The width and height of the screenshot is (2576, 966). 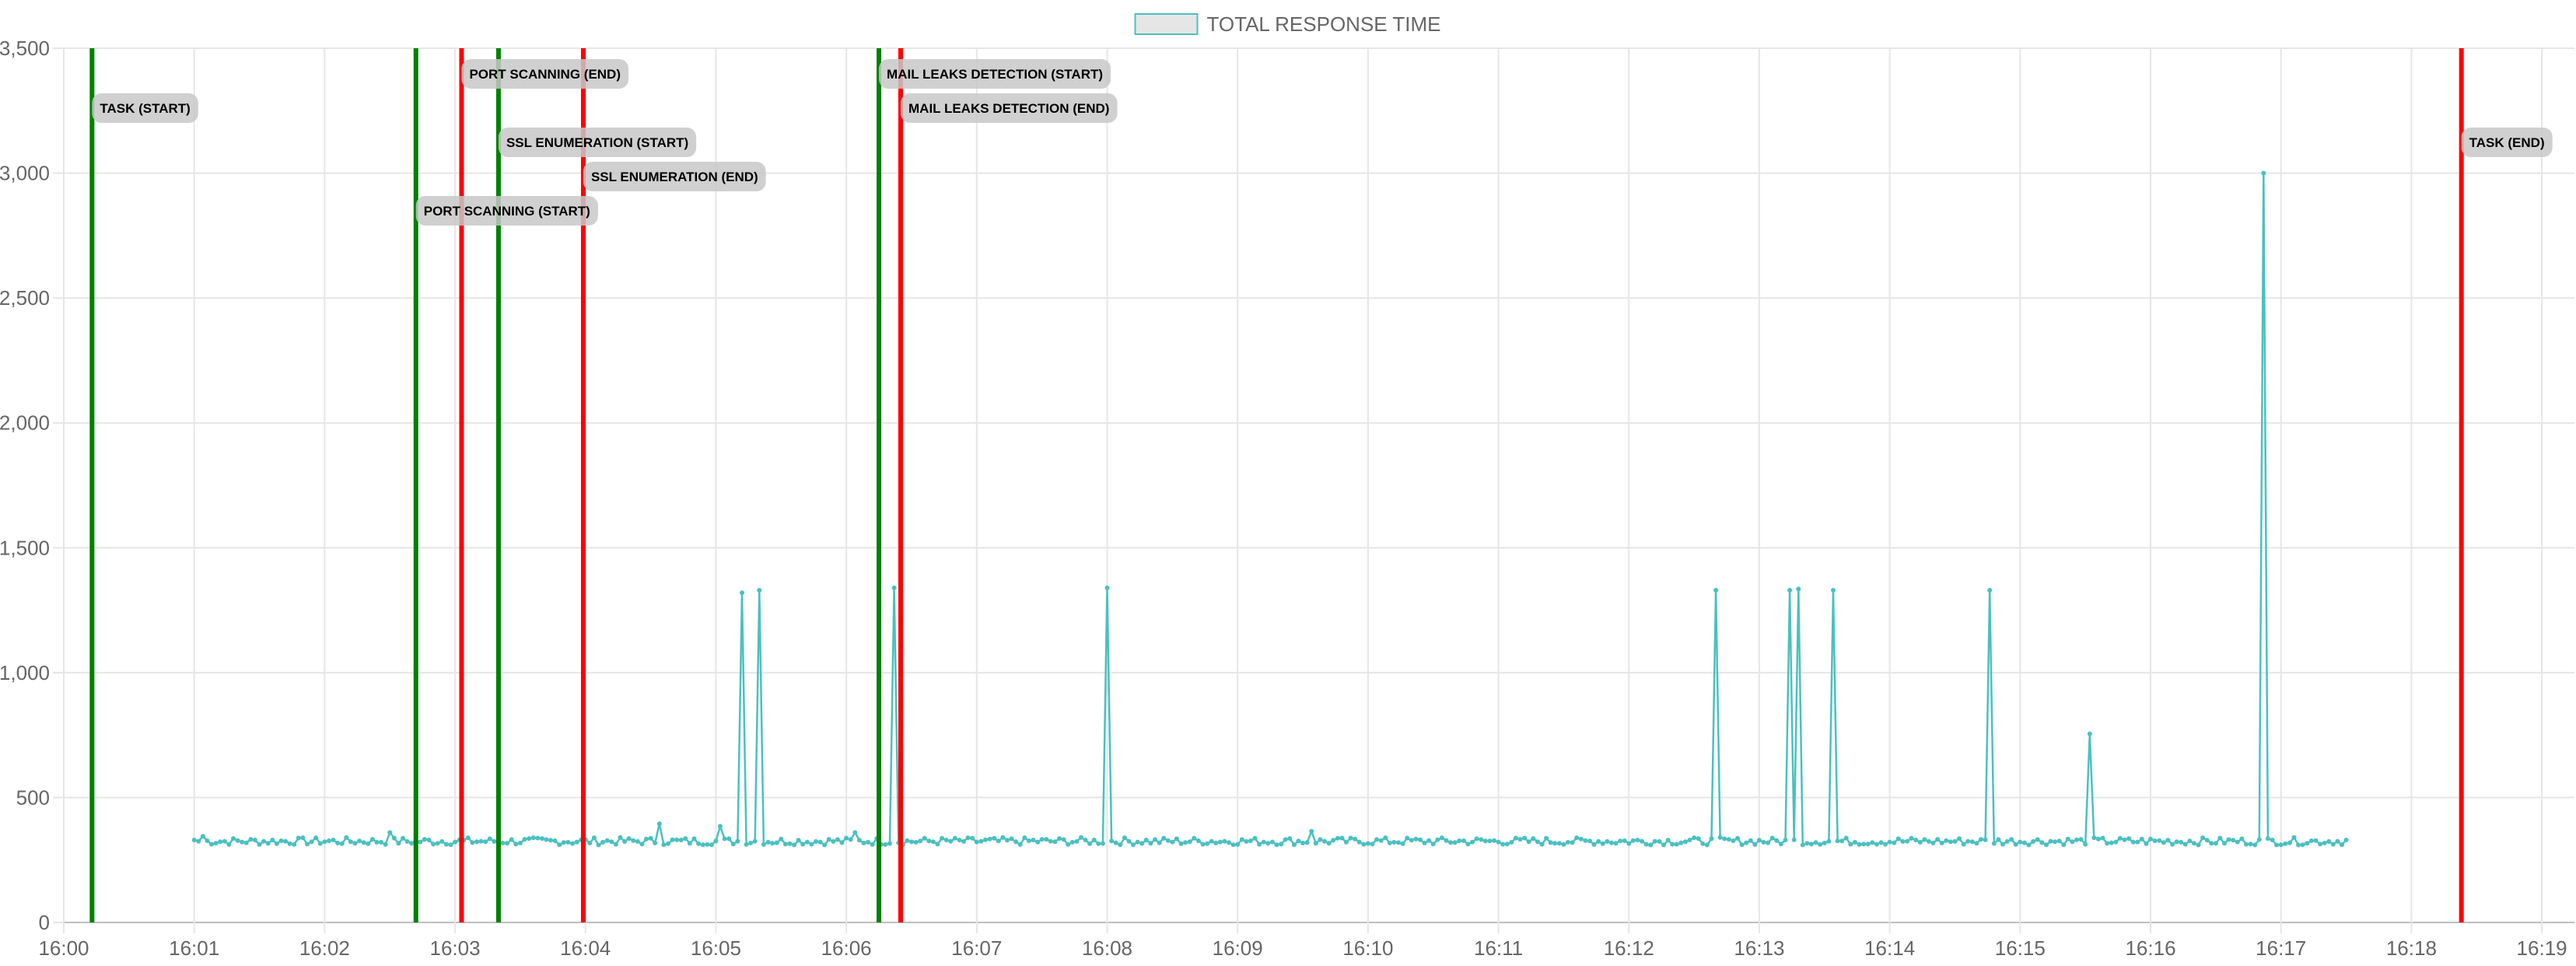 I want to click on annotation-label-box, so click(x=545, y=74).